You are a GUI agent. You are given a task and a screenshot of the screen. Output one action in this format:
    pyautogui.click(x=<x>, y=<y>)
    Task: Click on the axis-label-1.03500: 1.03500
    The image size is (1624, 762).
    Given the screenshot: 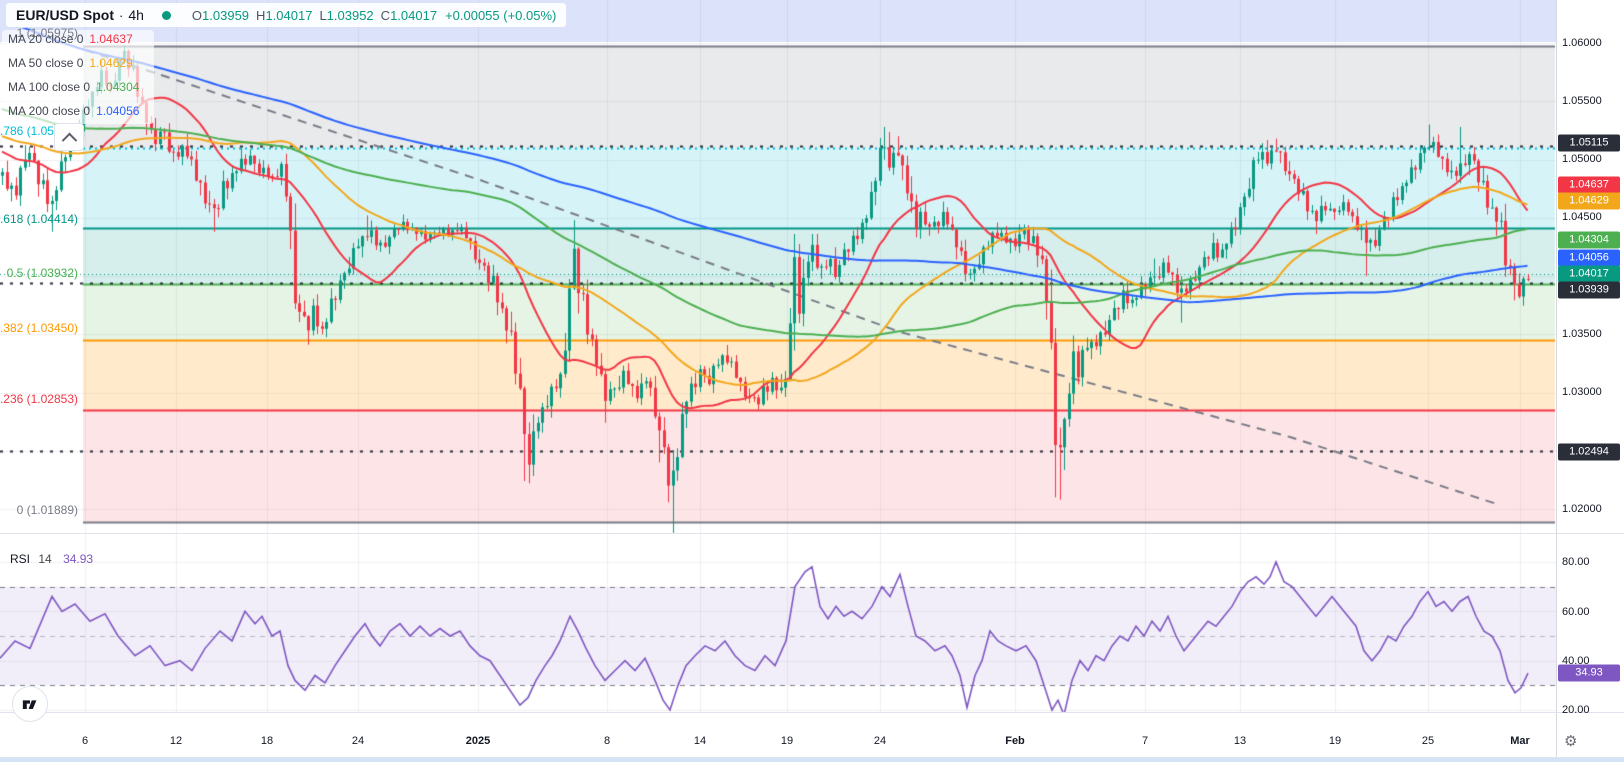 What is the action you would take?
    pyautogui.click(x=1582, y=334)
    